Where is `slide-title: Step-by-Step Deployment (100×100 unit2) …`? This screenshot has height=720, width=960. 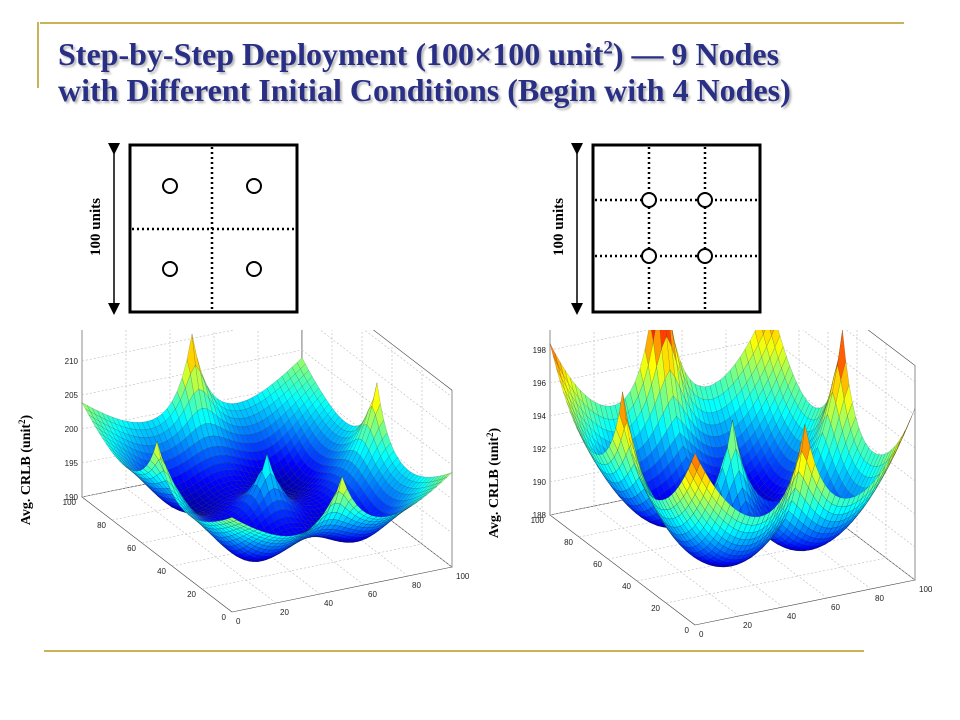 slide-title: Step-by-Step Deployment (100×100 unit2) … is located at coordinates (488, 72).